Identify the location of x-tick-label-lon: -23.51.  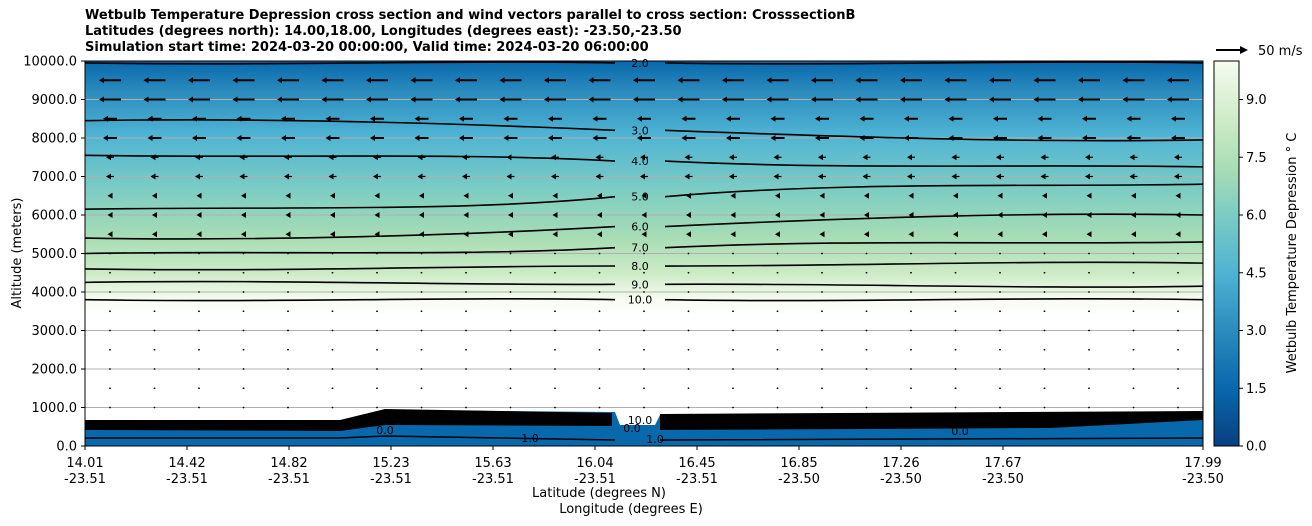
(391, 479).